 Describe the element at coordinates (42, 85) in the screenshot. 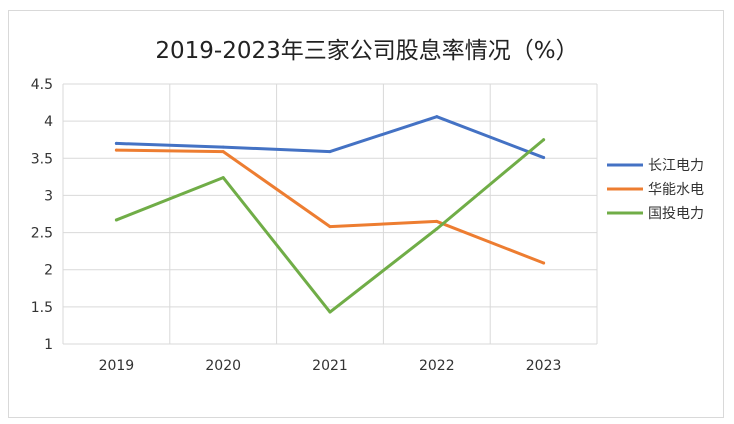

I see `y-tick-label: 4.5` at that location.